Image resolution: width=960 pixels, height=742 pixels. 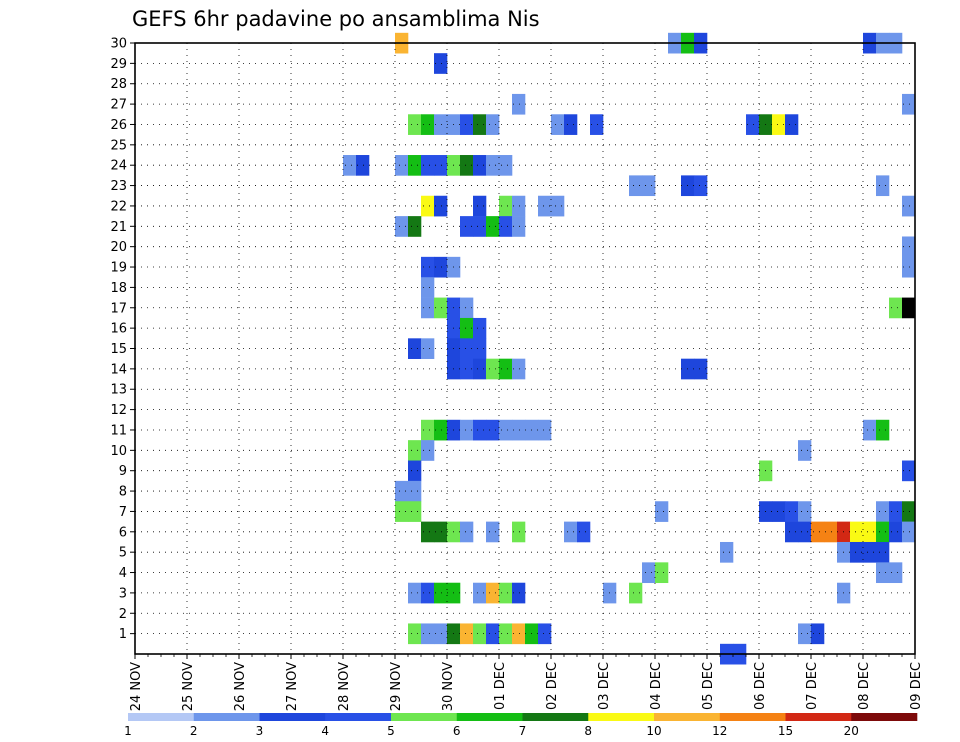 I want to click on colorbar-label: 5, so click(x=391, y=731).